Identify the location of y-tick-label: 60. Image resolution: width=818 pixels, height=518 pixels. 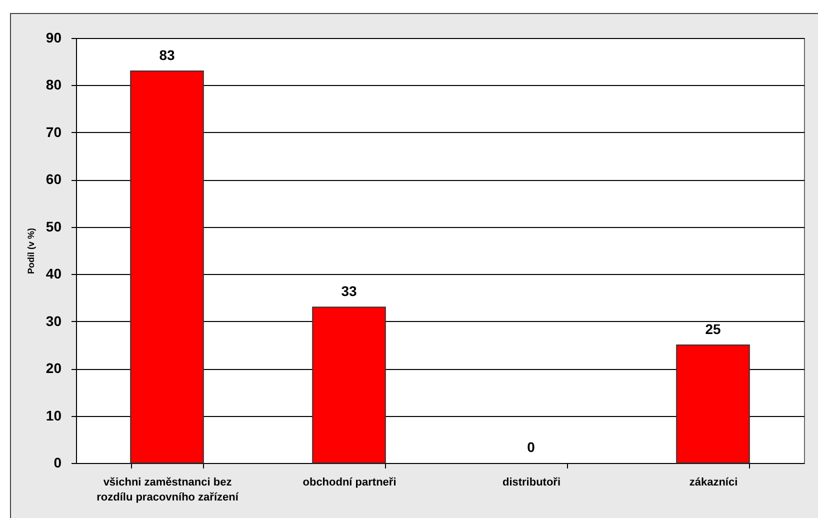
(54, 179).